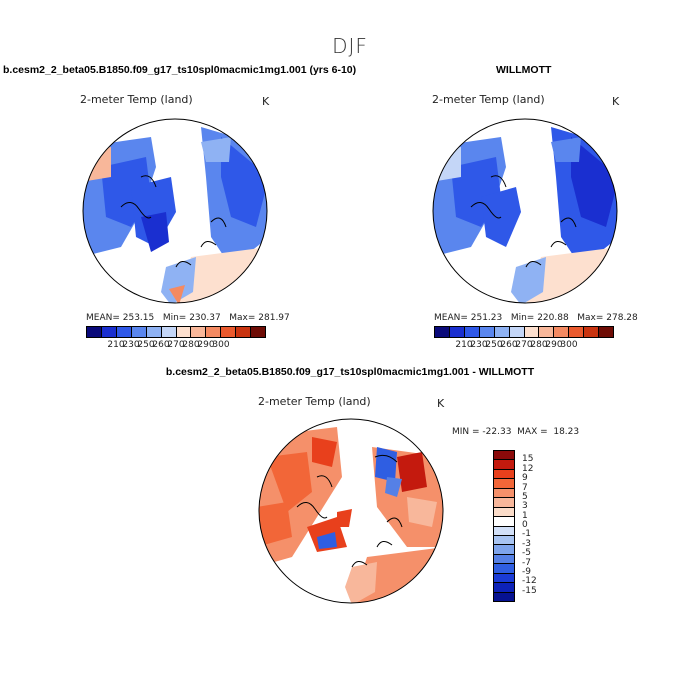 This screenshot has height=700, width=700. Describe the element at coordinates (528, 468) in the screenshot. I see `colorbar-tick-label: 12` at that location.